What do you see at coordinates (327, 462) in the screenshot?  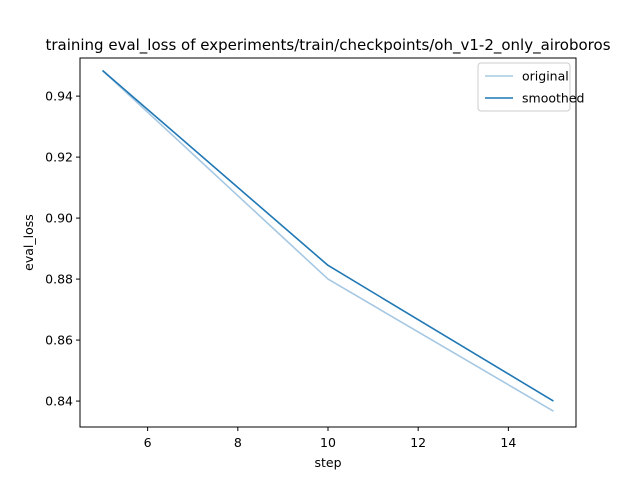 I see `x-axis-label: step` at bounding box center [327, 462].